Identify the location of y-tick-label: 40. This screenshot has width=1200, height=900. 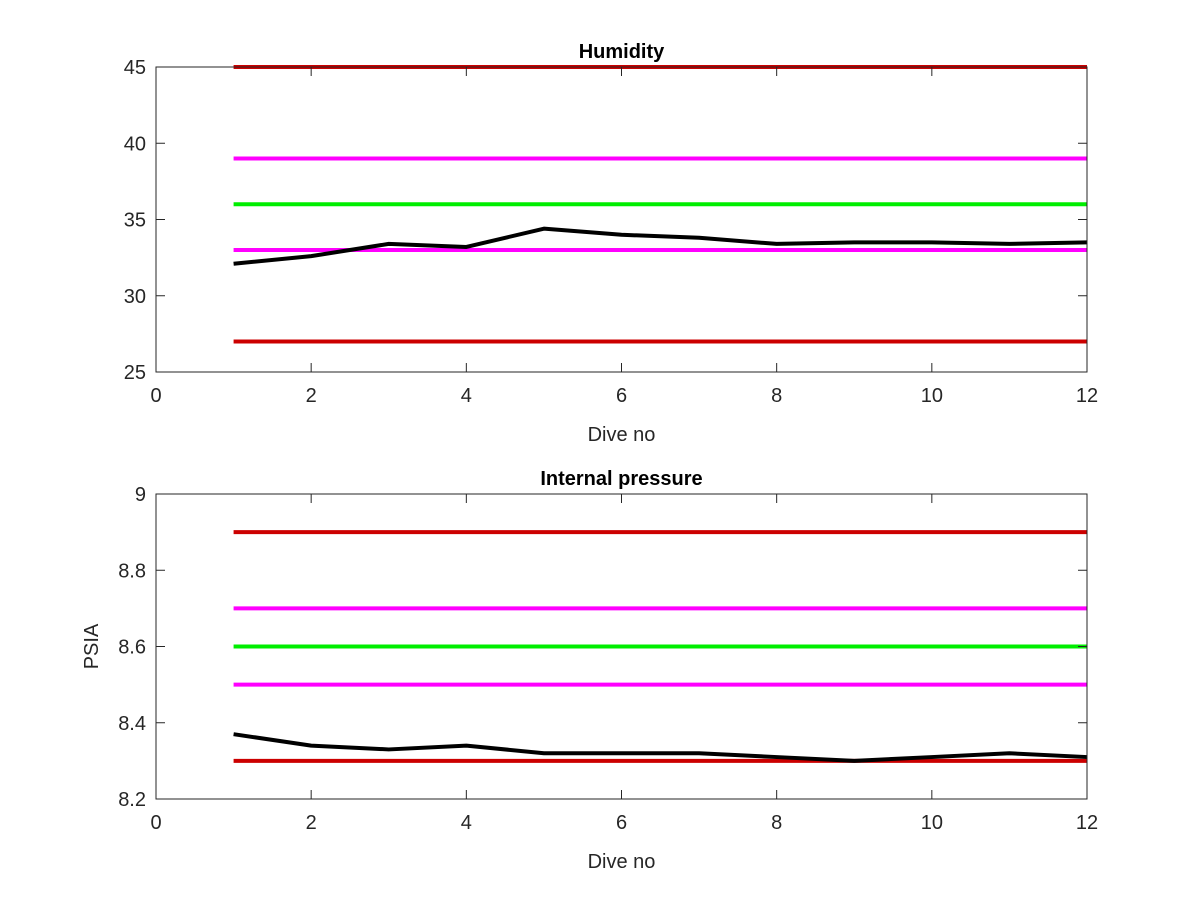
(135, 144).